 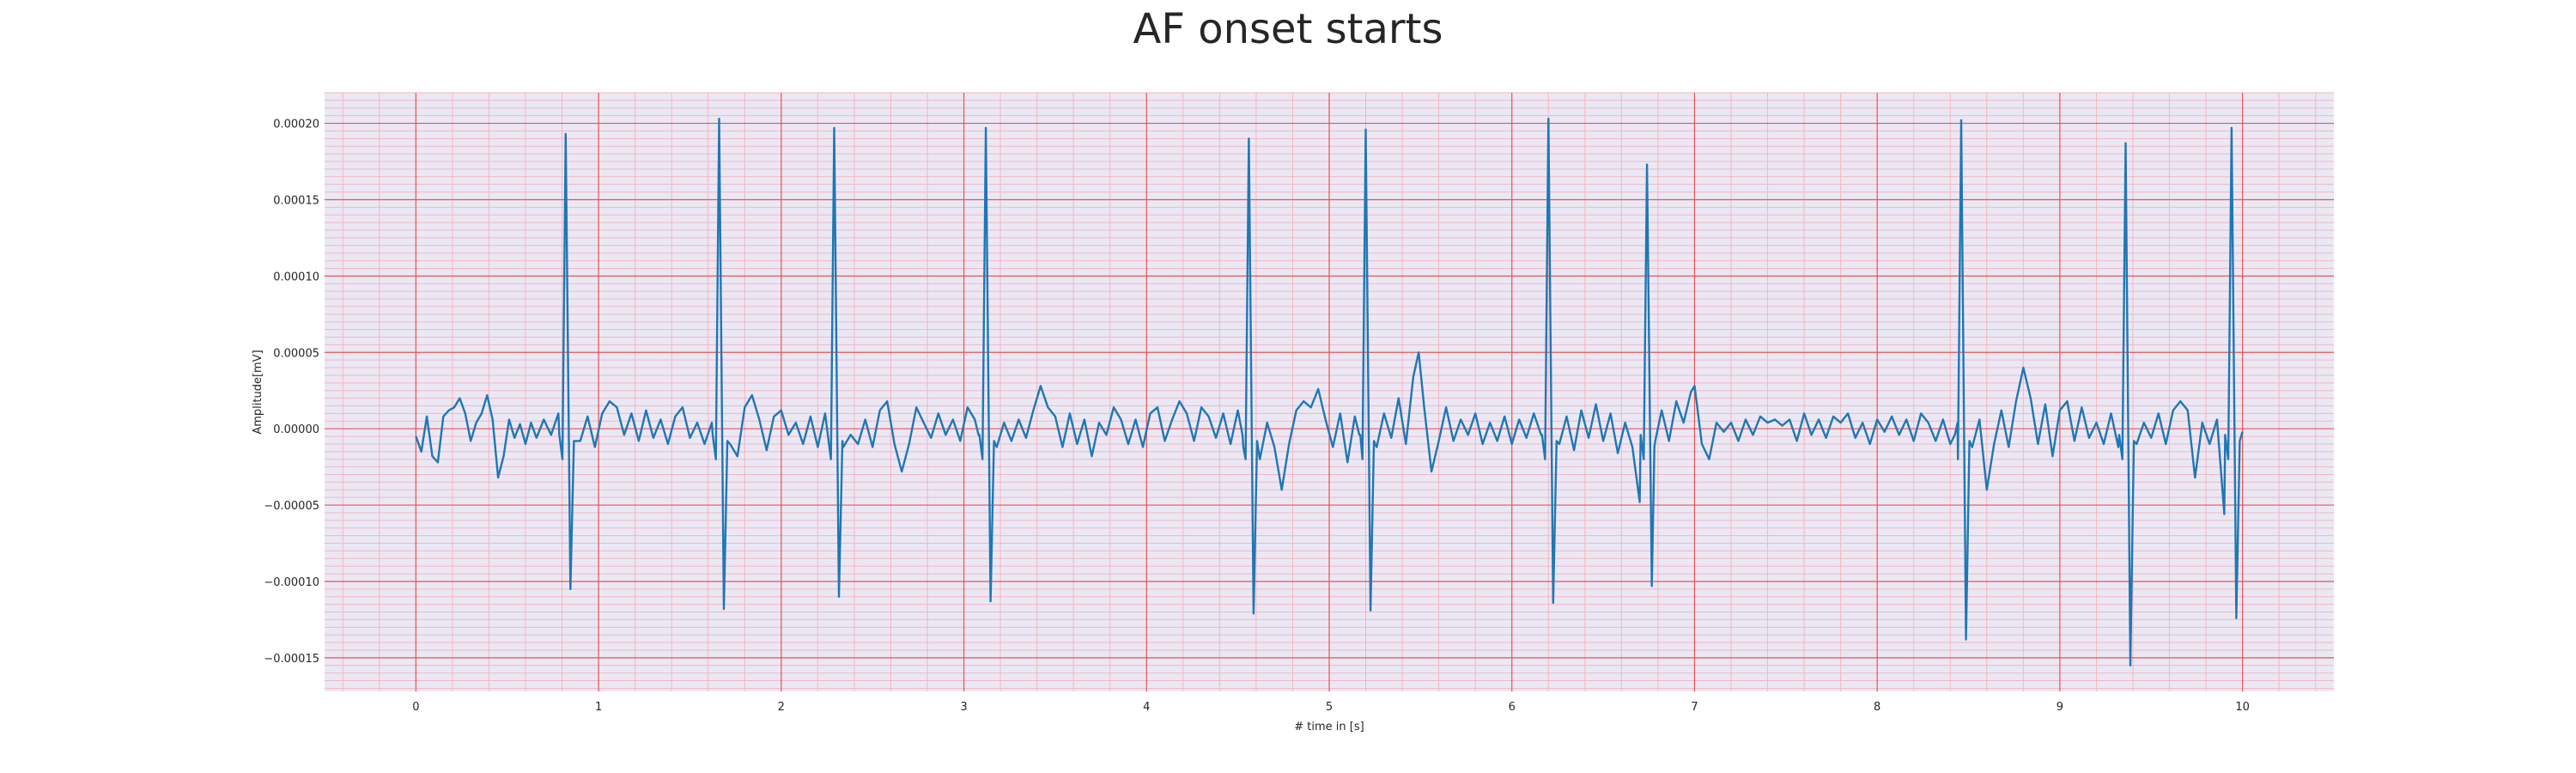 I want to click on x-axis-ticks: 0 1 2 3 4 5 6 7 8 9 10, so click(x=1331, y=707).